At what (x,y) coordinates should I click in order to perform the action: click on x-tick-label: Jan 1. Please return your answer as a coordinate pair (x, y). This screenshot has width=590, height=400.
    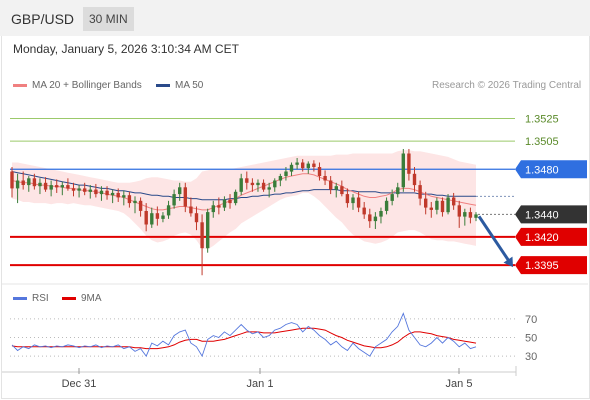
    Looking at the image, I should click on (260, 384).